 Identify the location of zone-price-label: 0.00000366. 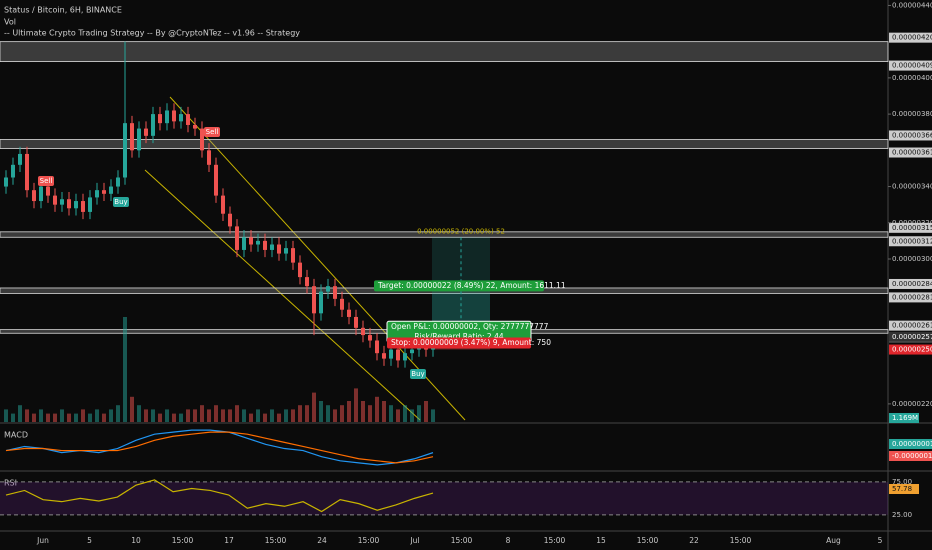
(912, 135).